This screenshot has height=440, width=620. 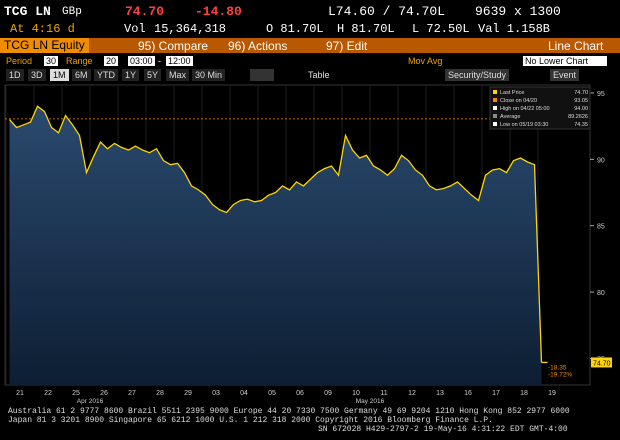 I want to click on ticker: TCG LN, so click(x=27, y=11).